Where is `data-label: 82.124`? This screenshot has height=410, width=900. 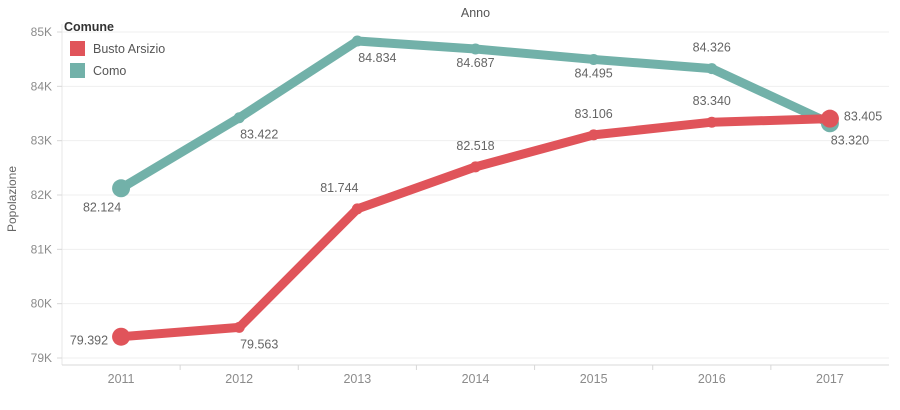 data-label: 82.124 is located at coordinates (102, 207).